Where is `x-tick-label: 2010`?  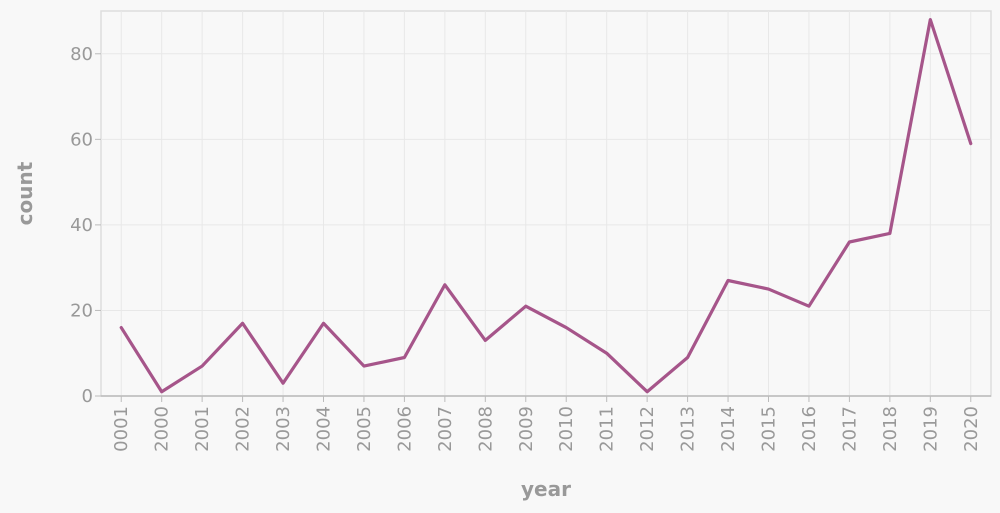 x-tick-label: 2010 is located at coordinates (566, 429).